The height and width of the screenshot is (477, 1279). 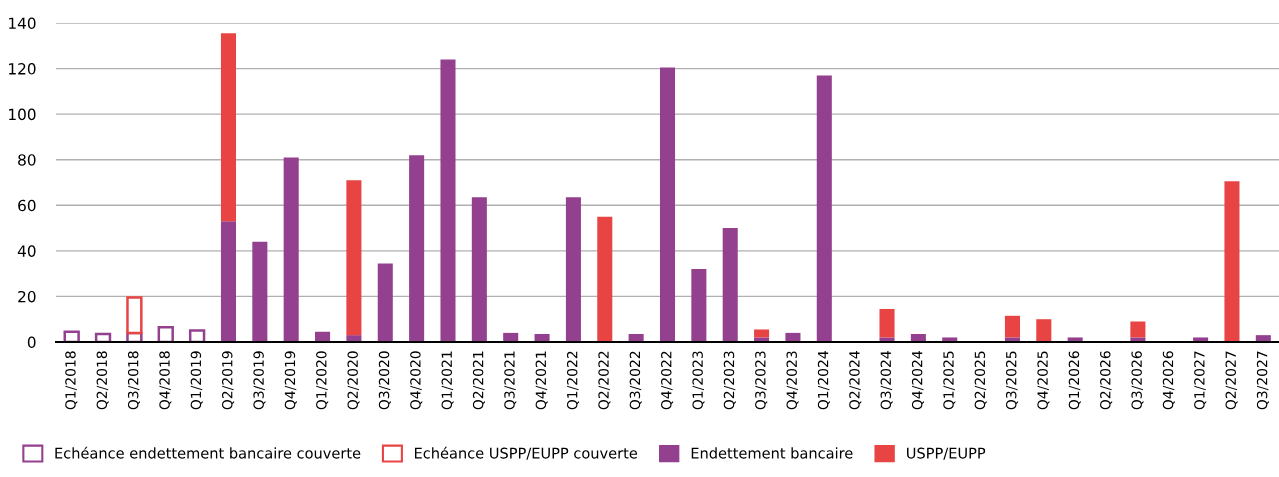 I want to click on y-tick-label: 40, so click(x=26, y=251).